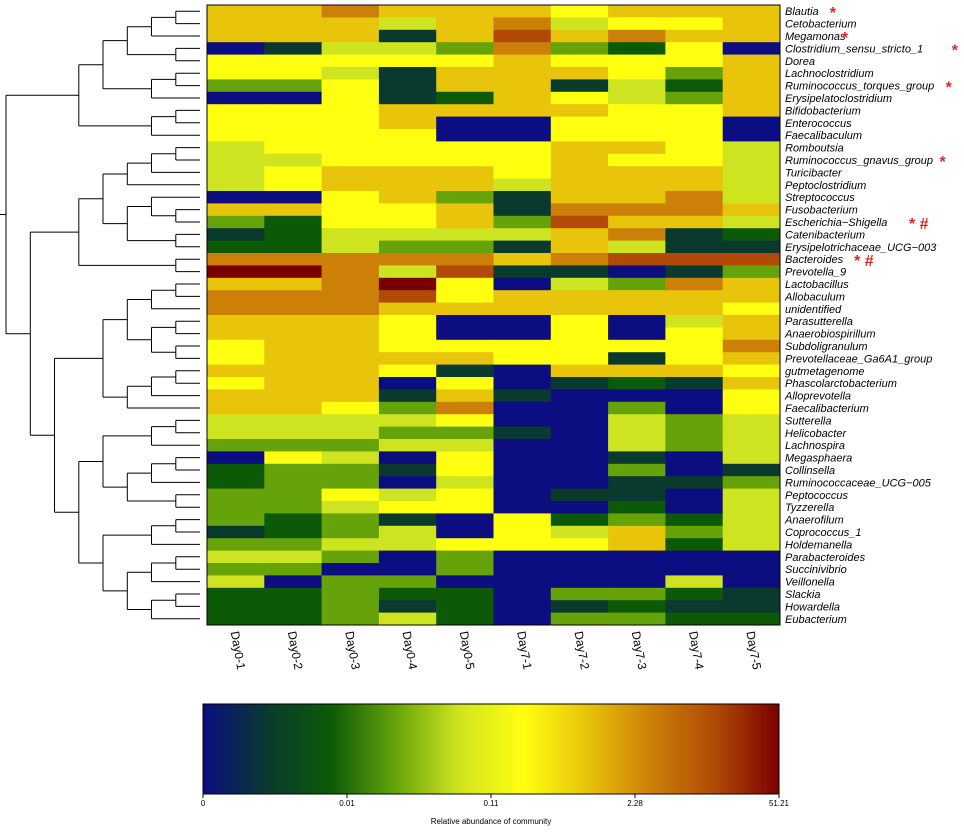  I want to click on row-label: Megasphaera, so click(818, 459).